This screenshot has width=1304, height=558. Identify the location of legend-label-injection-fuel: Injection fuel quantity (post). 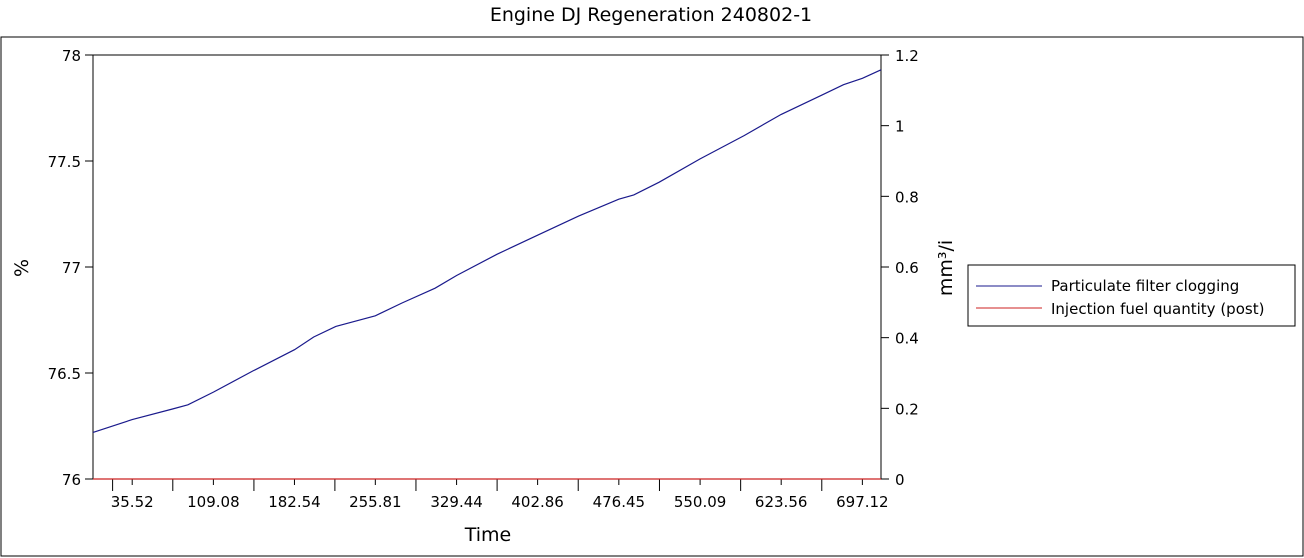
(1157, 309).